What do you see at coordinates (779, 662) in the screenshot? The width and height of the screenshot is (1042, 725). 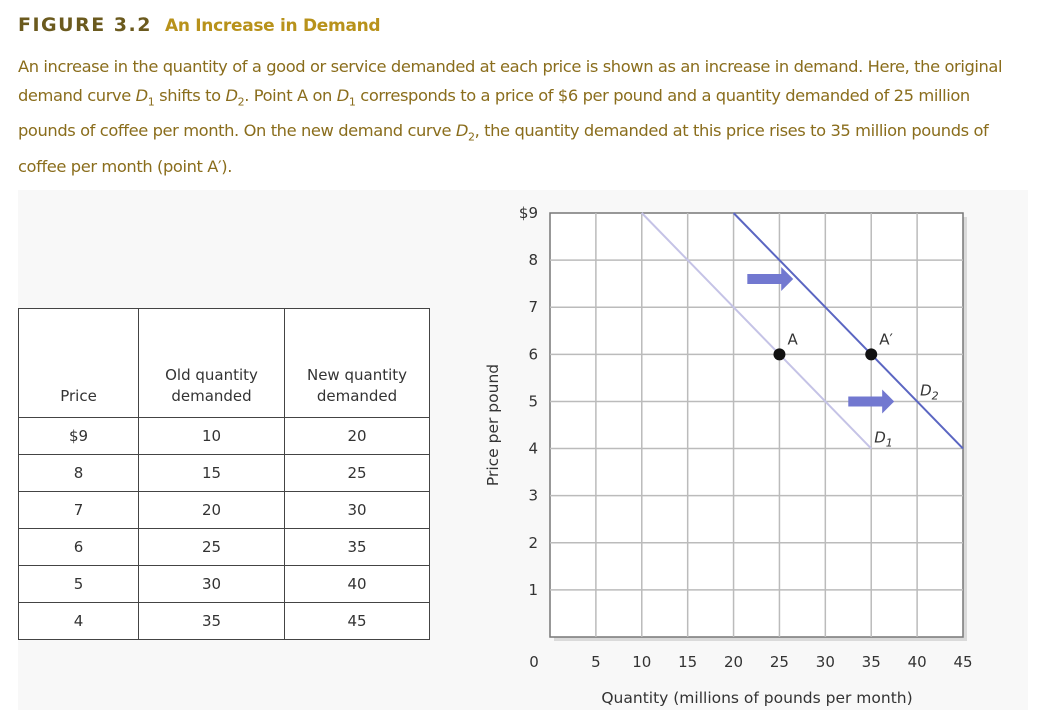 I see `x-tick-label: 25` at bounding box center [779, 662].